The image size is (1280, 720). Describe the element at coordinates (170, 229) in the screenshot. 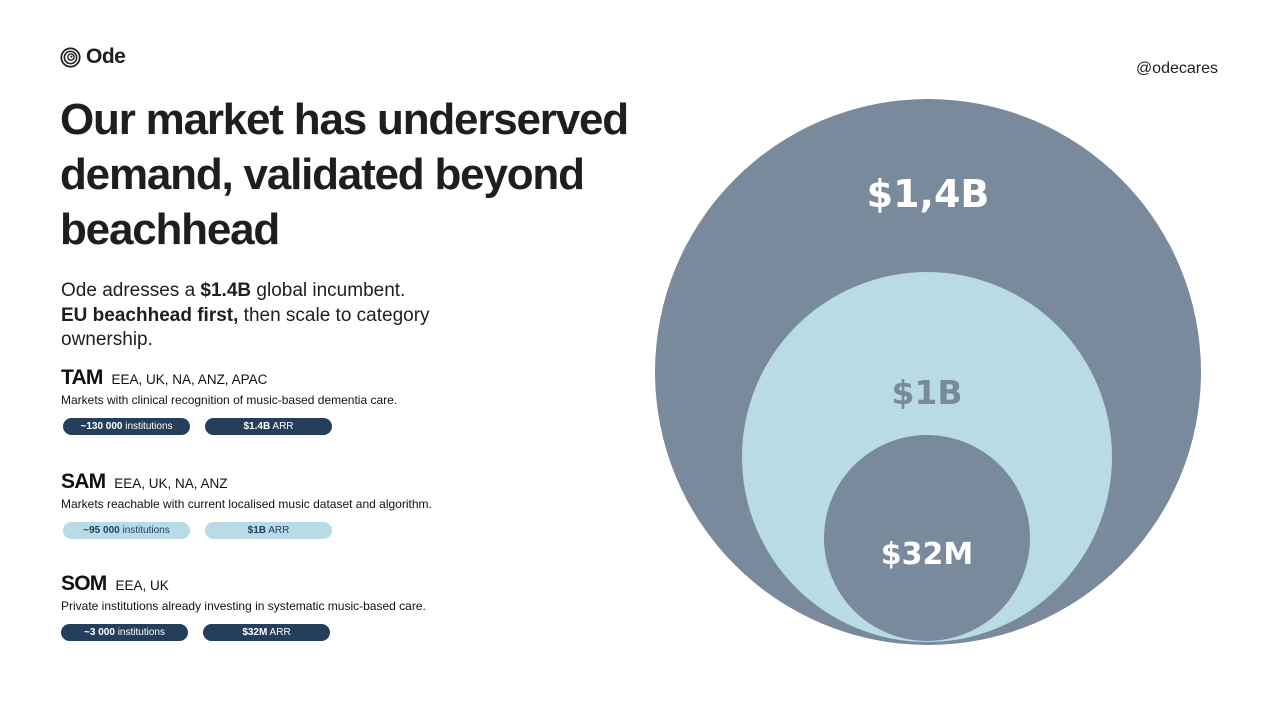

I see `title-line: beachhead` at that location.